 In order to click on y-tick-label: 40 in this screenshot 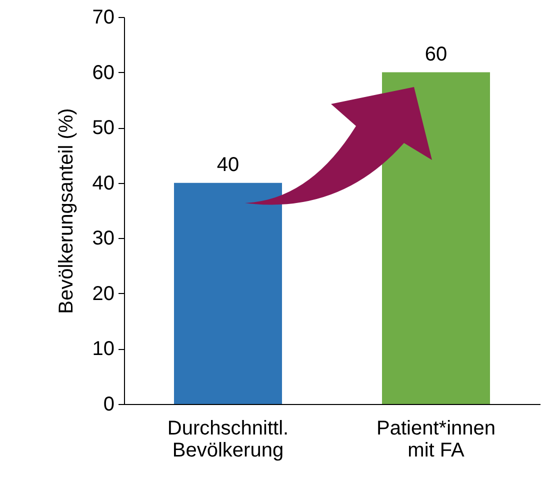, I will do `click(103, 183)`.